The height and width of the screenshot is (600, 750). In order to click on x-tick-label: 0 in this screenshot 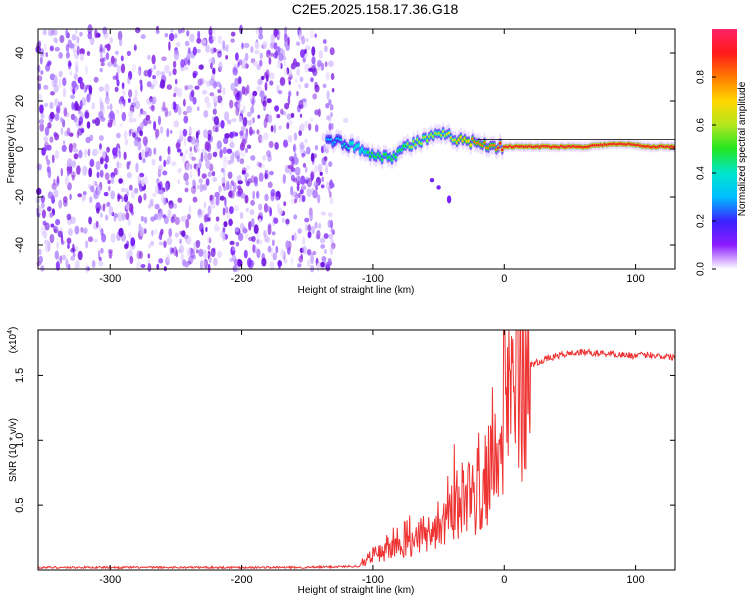, I will do `click(504, 279)`.